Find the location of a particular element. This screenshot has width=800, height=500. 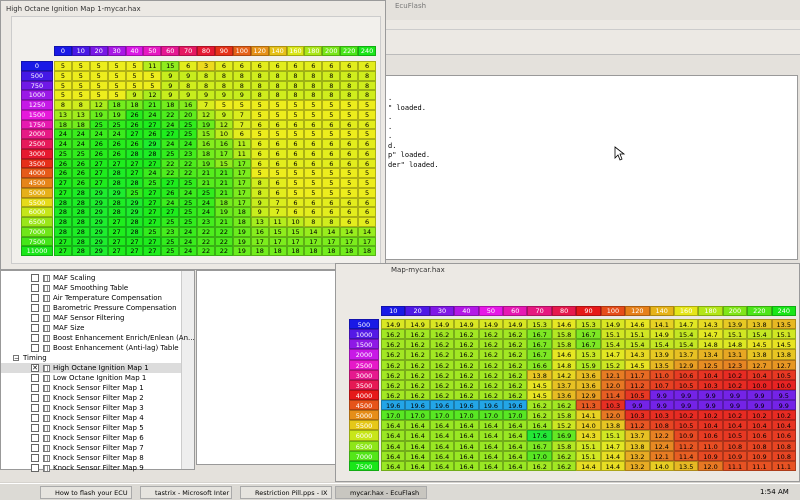

table-cell: 14.8 is located at coordinates (735, 344).